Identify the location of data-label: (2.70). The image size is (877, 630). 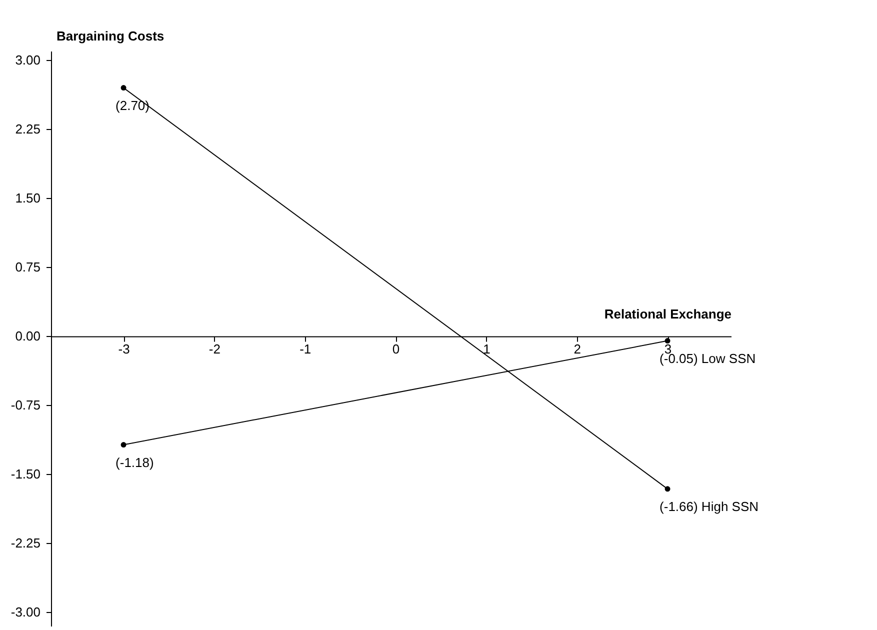
(133, 105).